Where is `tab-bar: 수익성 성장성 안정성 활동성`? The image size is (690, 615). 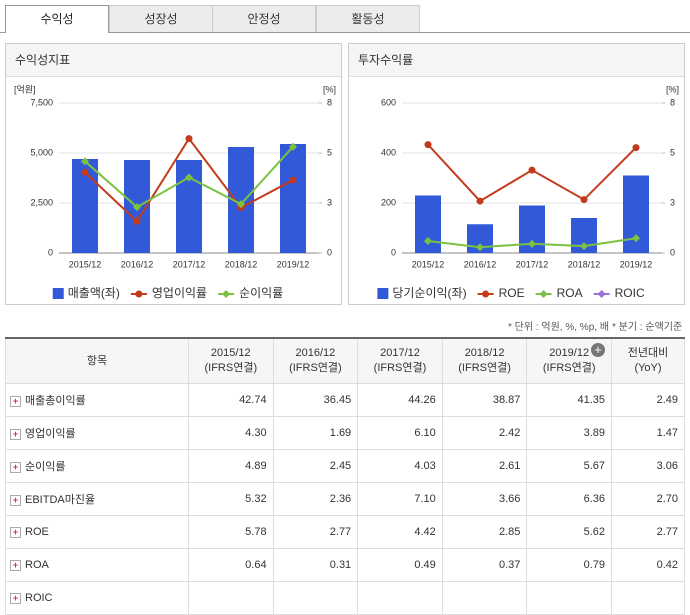 tab-bar: 수익성 성장성 안정성 활동성 is located at coordinates (345, 16).